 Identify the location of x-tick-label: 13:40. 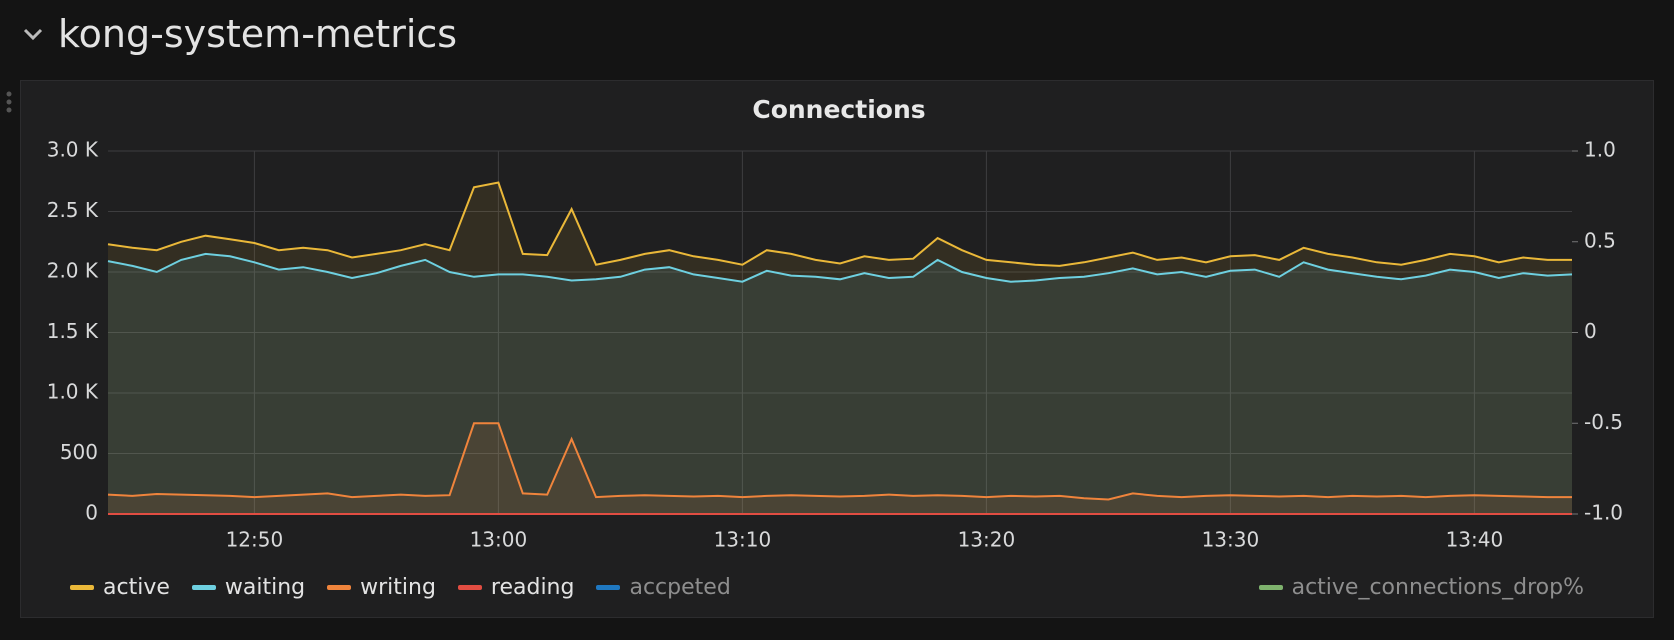
(1475, 540).